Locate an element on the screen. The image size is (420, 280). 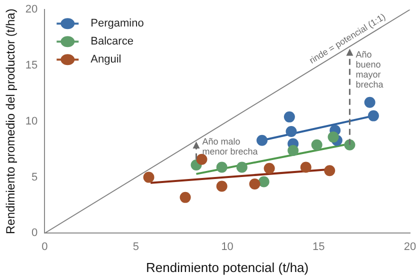
annotation: Año malo menor brecha is located at coordinates (230, 146).